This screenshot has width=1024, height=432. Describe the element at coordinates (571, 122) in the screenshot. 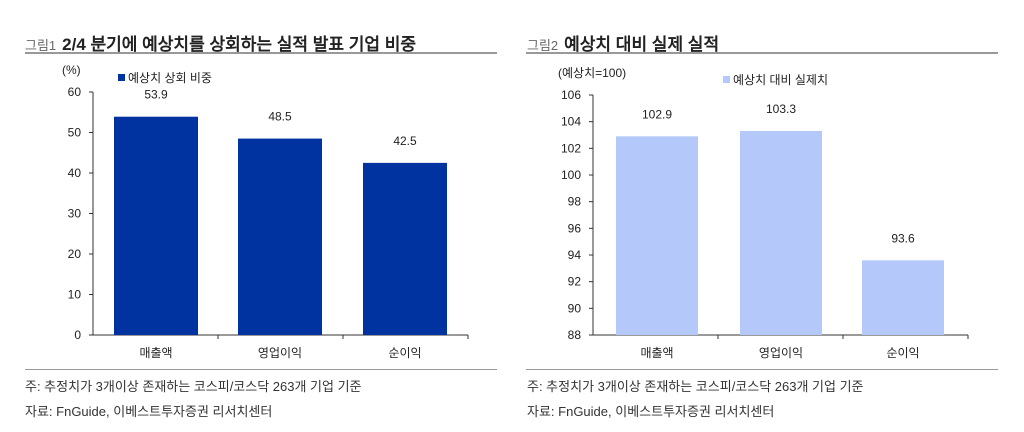

I see `y-tick-label: 104` at that location.